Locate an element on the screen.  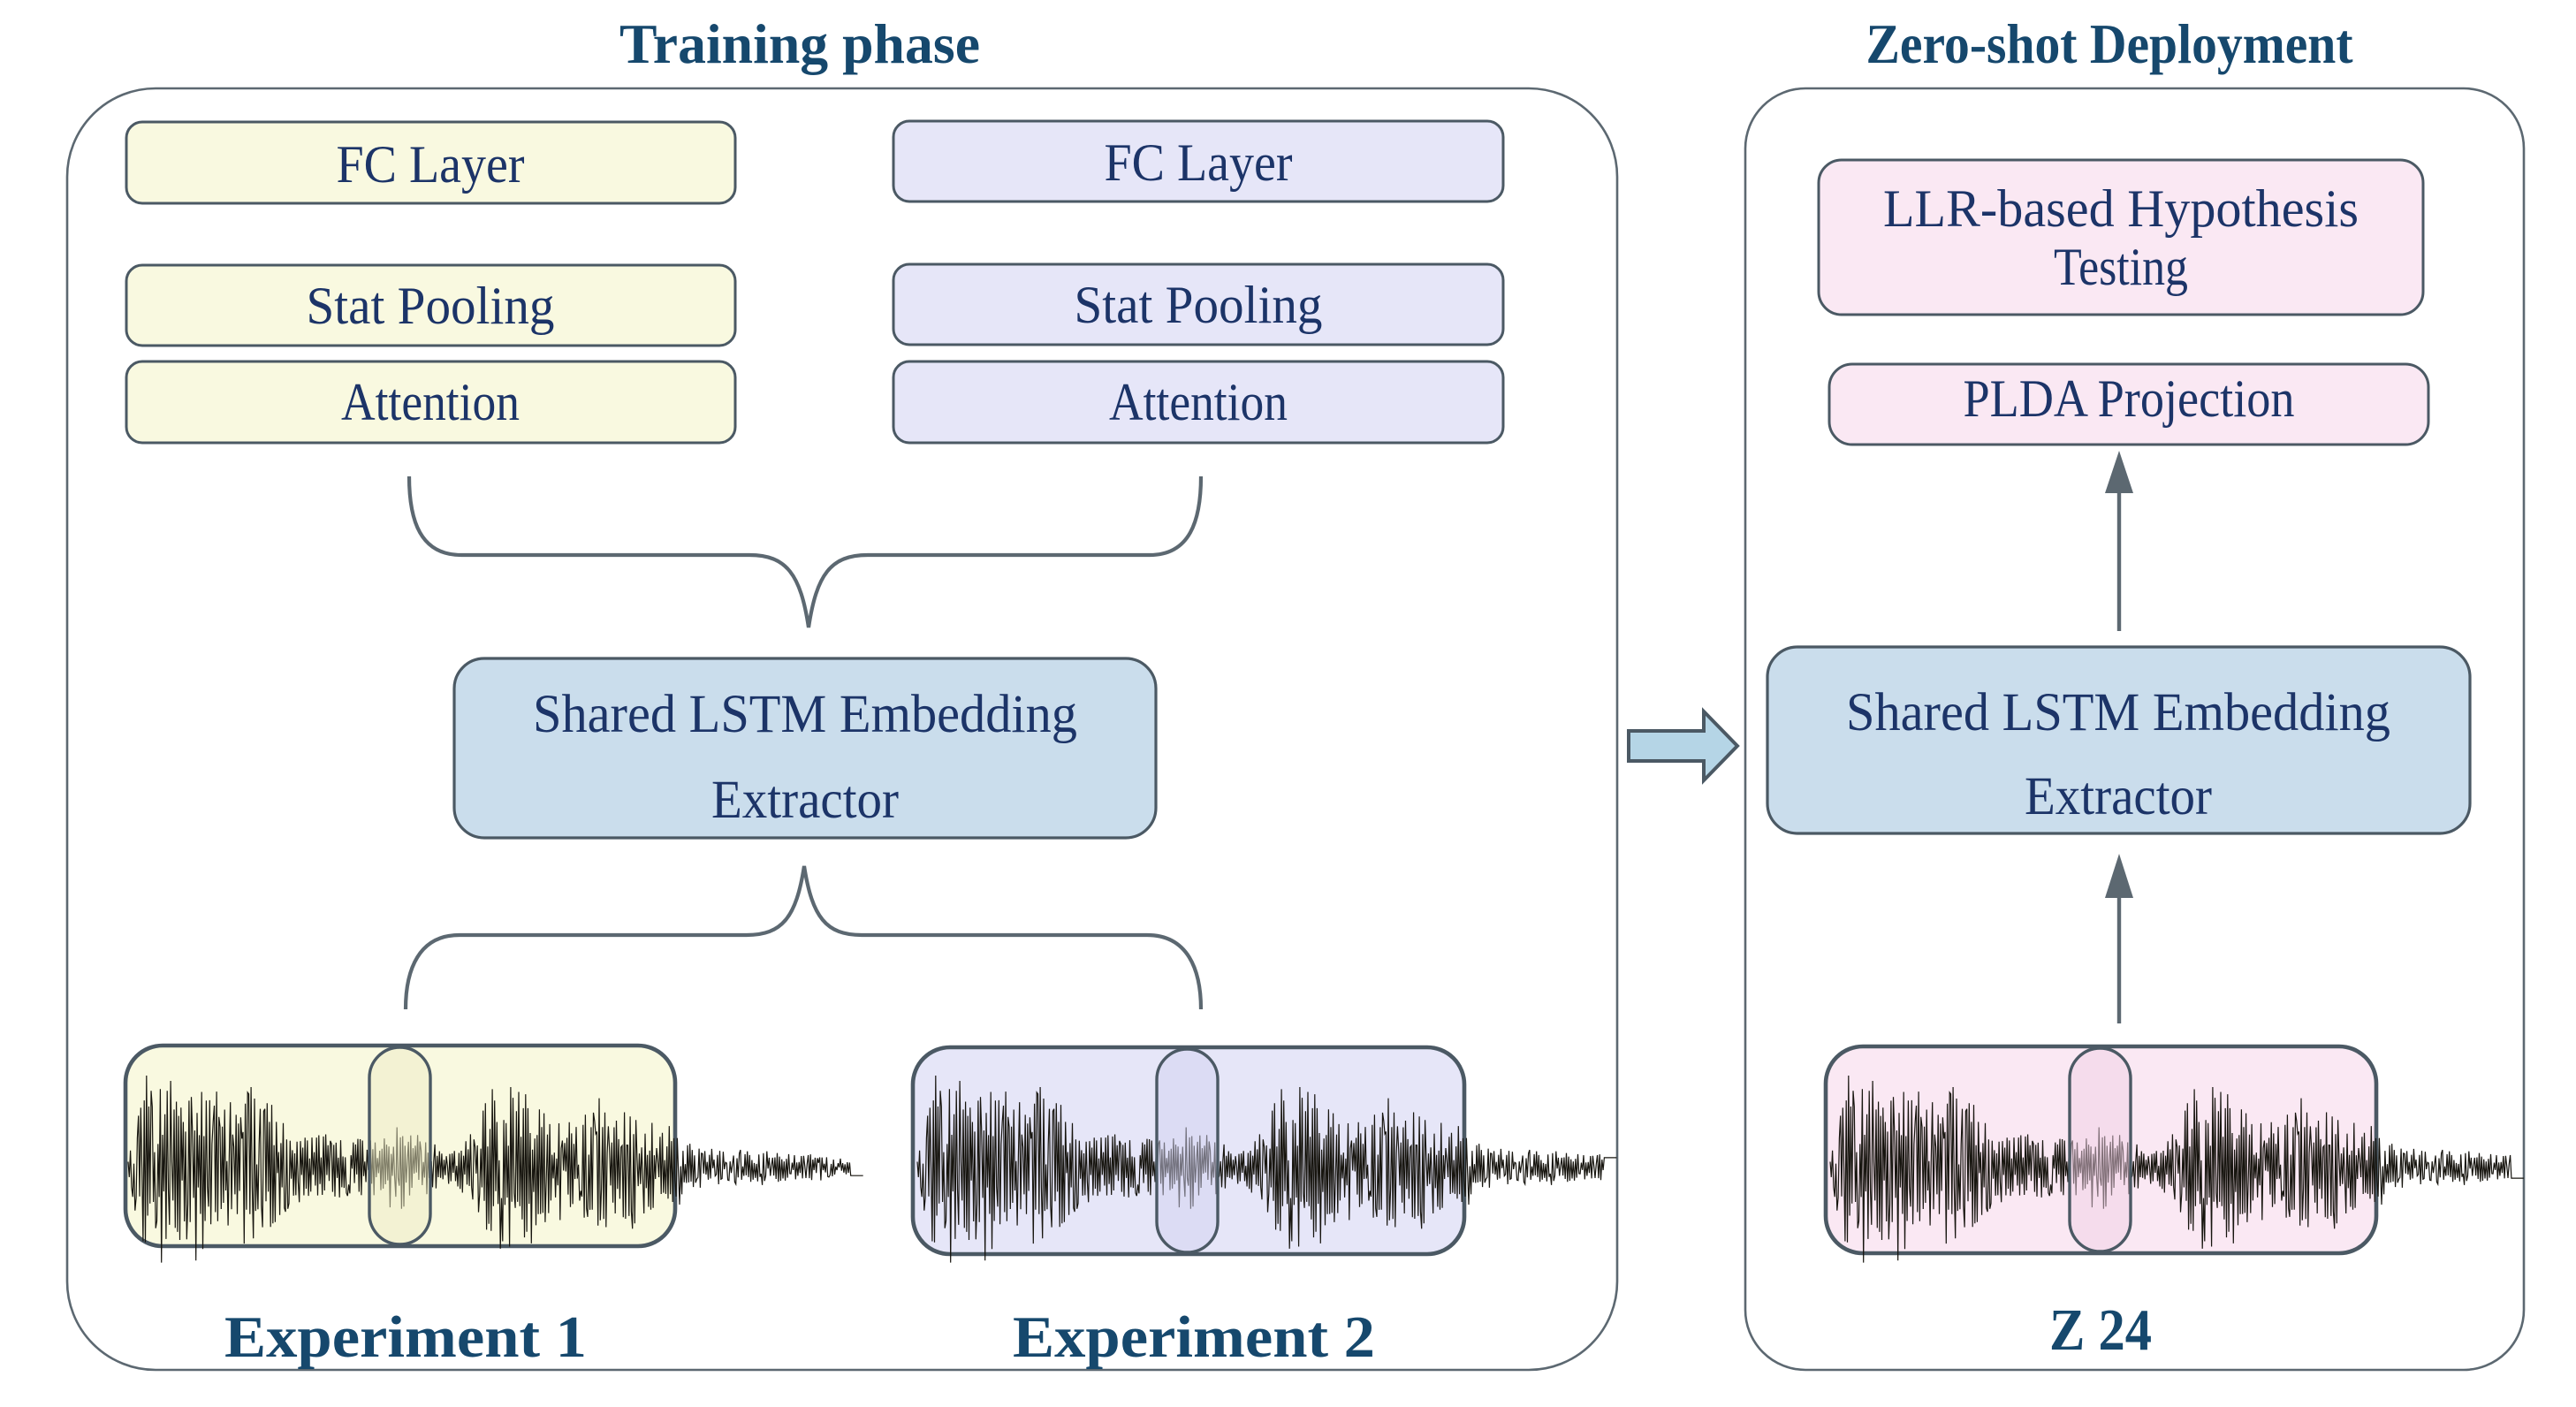
svg-text: PLDA Projection is located at coordinates (2129, 398).